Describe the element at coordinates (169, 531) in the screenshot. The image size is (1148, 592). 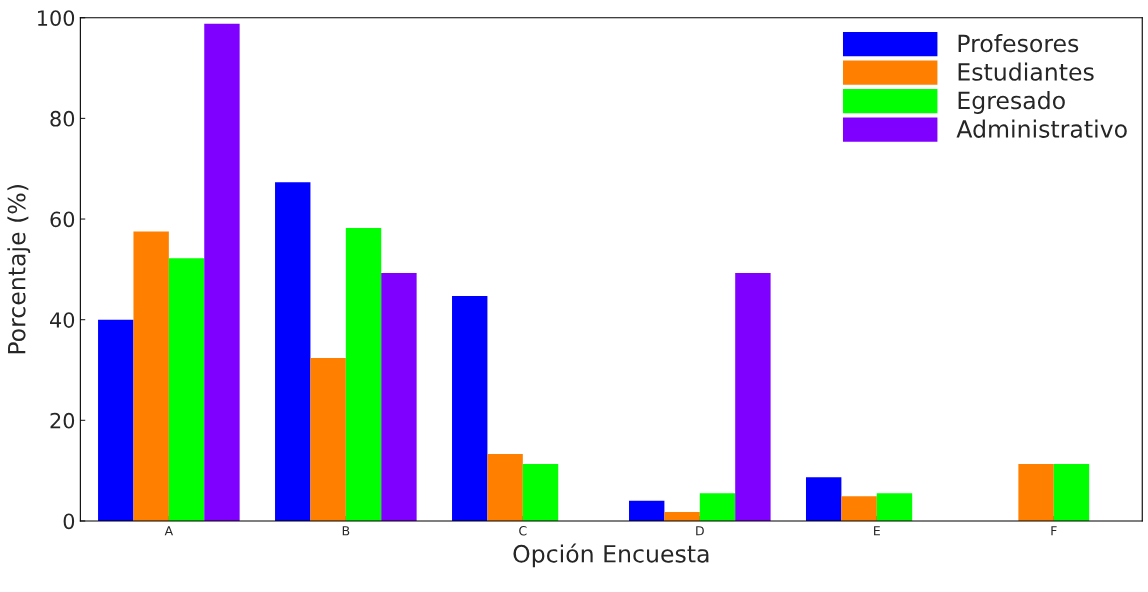
I see `x-tick-label: A` at that location.